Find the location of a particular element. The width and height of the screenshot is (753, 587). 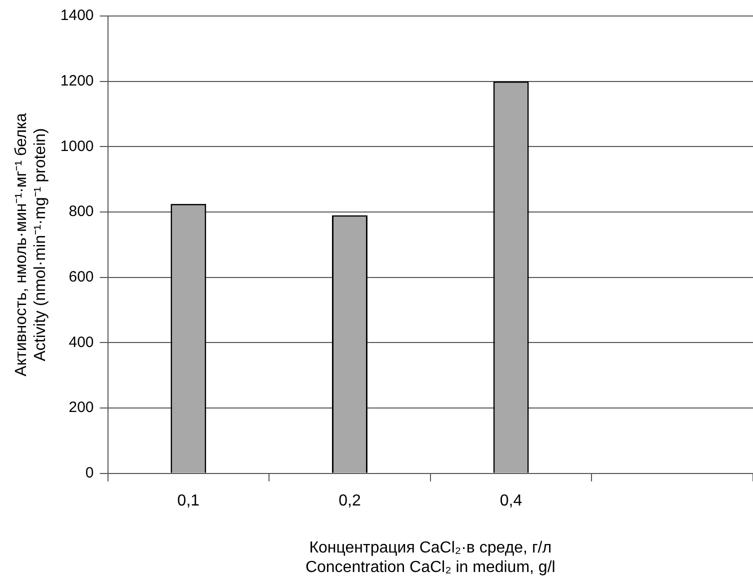

y-tick-label: 0 is located at coordinates (89, 473).